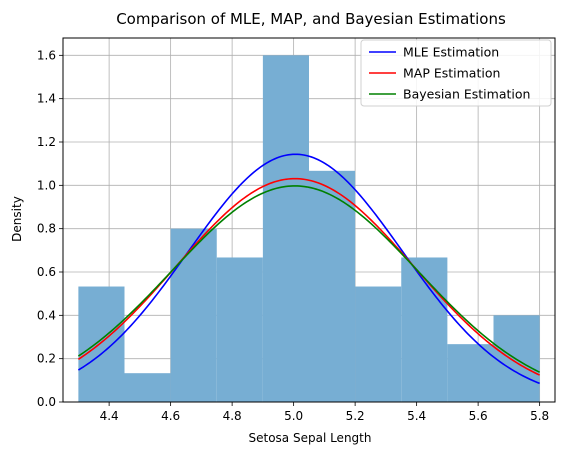  What do you see at coordinates (109, 416) in the screenshot?
I see `x-tick-label: 4.4` at bounding box center [109, 416].